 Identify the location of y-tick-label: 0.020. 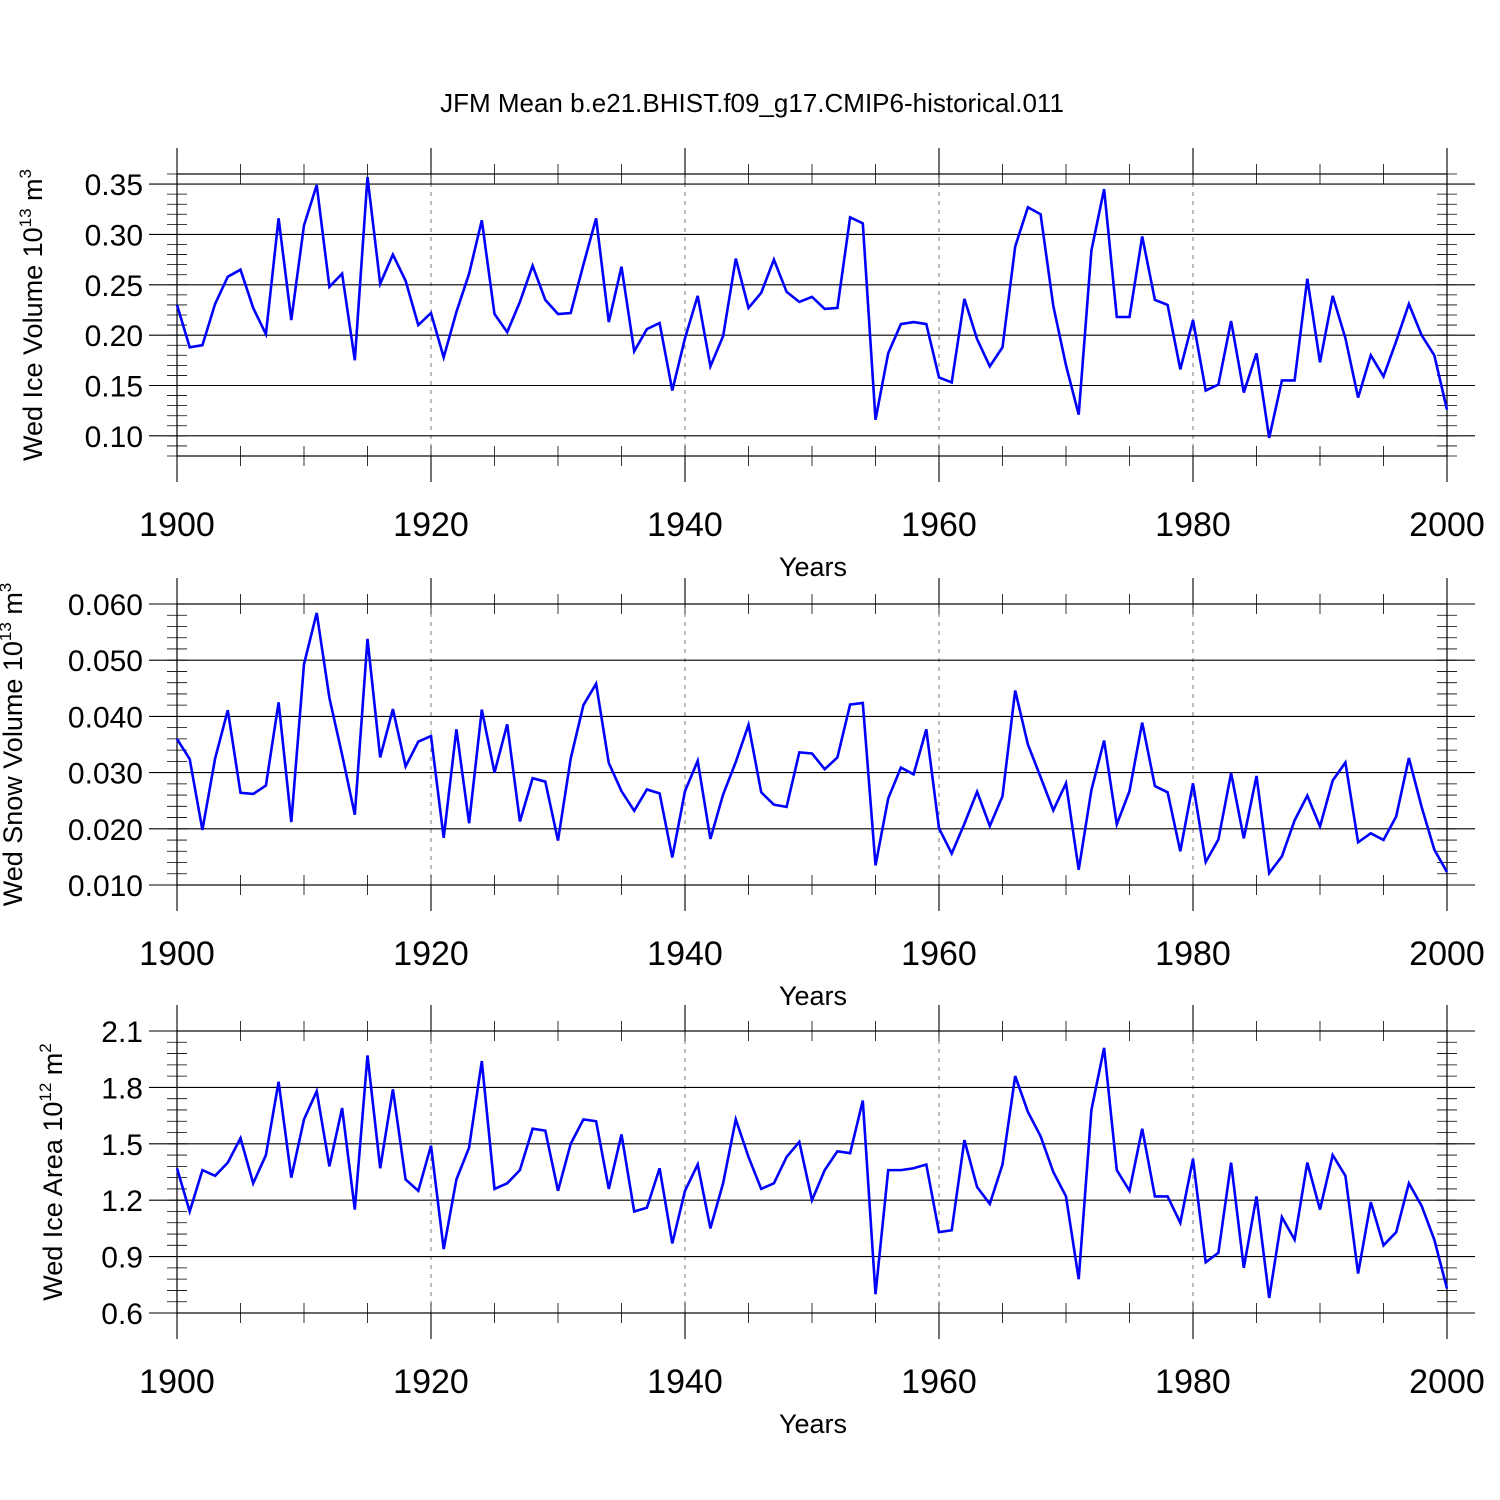
(105, 830).